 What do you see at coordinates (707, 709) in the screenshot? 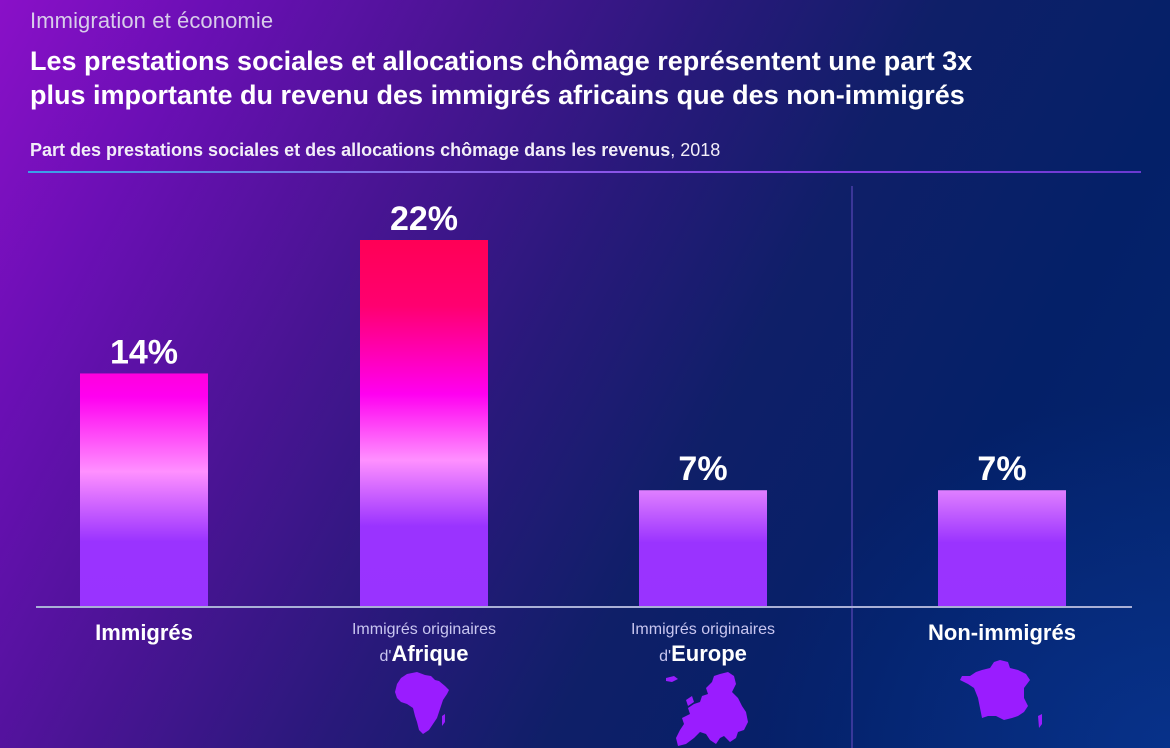
I see `europe-map-icon` at bounding box center [707, 709].